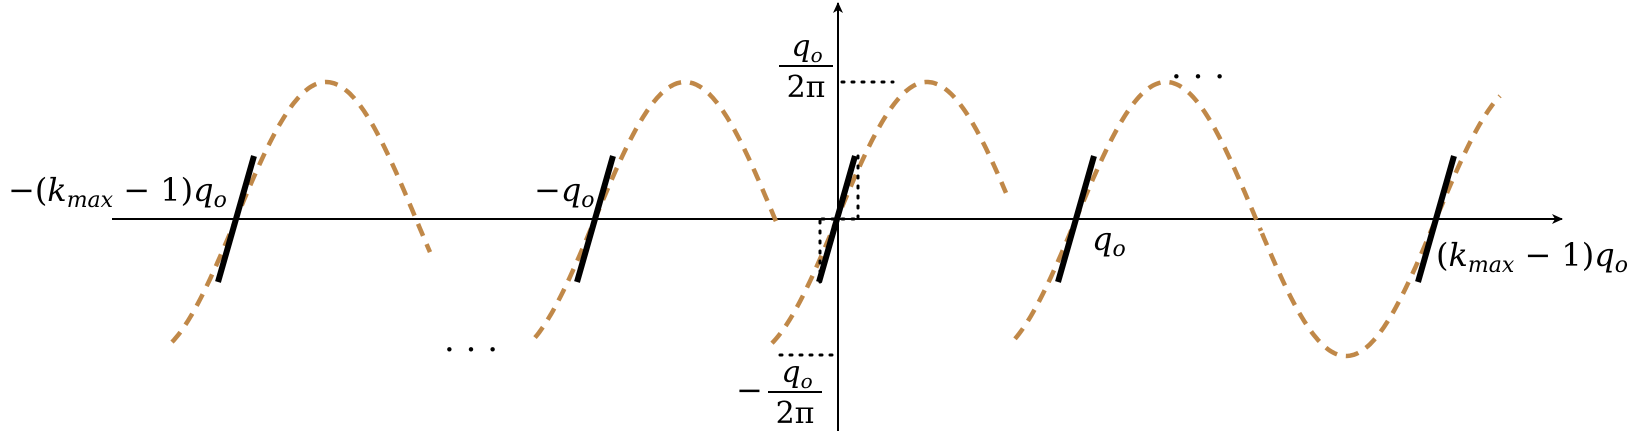 This screenshot has width=1646, height=432. I want to click on svg-text: (kmax − 1)qo, so click(1532, 257).